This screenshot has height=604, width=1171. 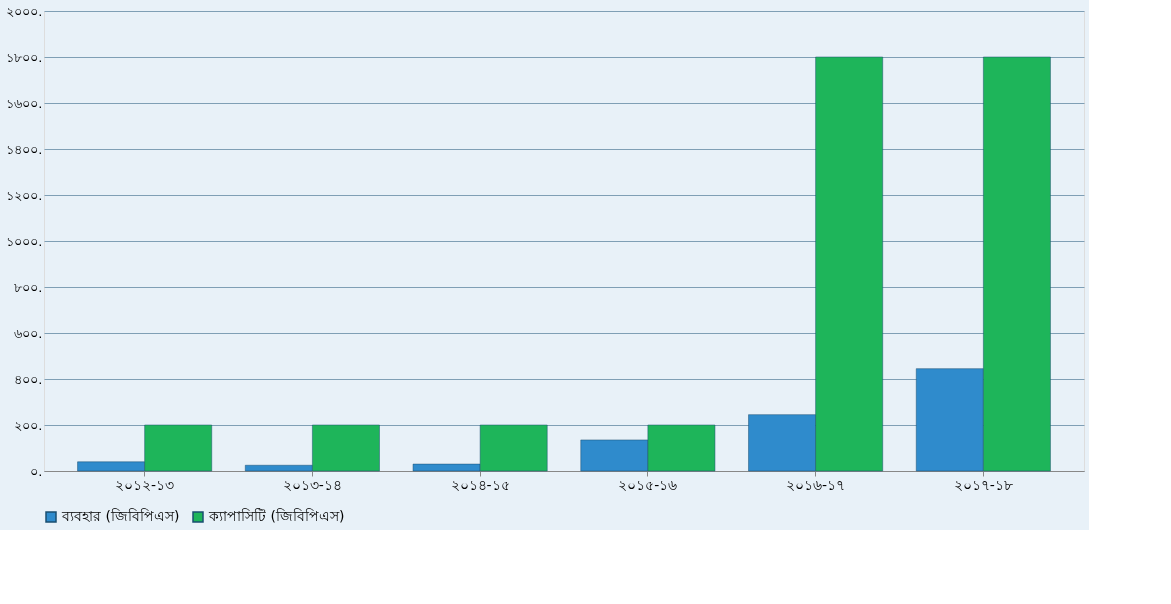 I want to click on y-tick-label: ১৬০০., so click(x=24, y=103).